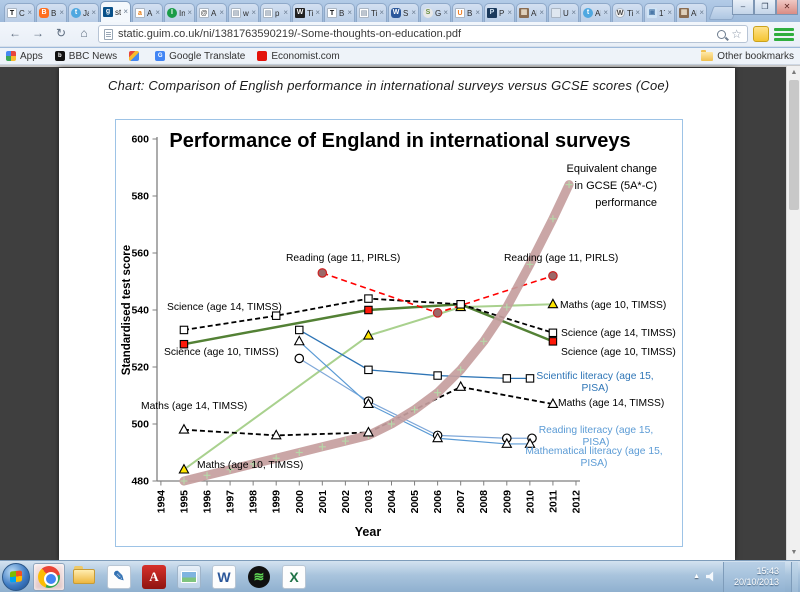 The height and width of the screenshot is (592, 800). What do you see at coordinates (467, 12) in the screenshot?
I see `browser-tab: U B ×` at bounding box center [467, 12].